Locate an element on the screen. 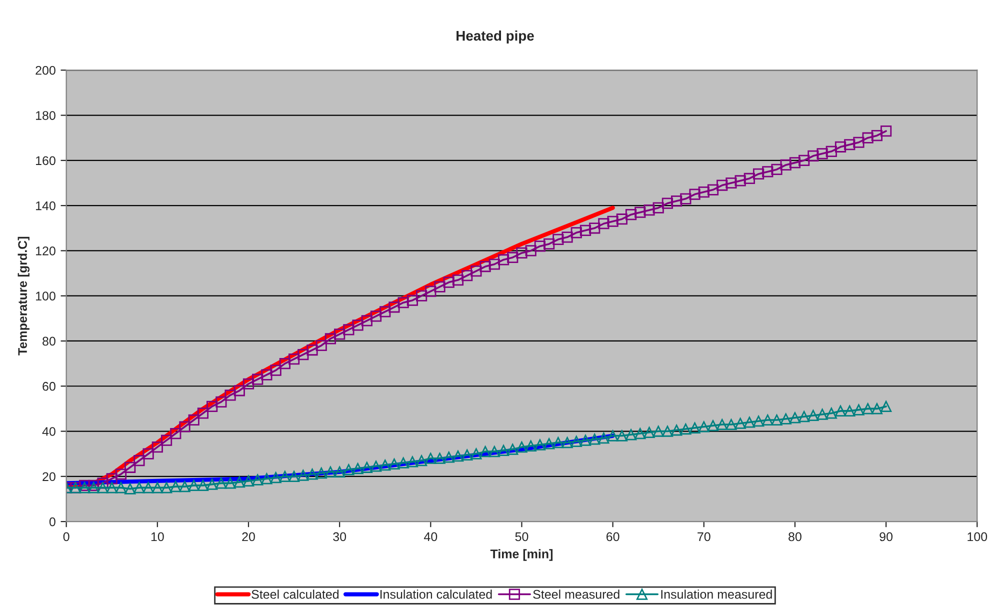 This screenshot has height=610, width=990. y-tick-label: 120 is located at coordinates (46, 251).